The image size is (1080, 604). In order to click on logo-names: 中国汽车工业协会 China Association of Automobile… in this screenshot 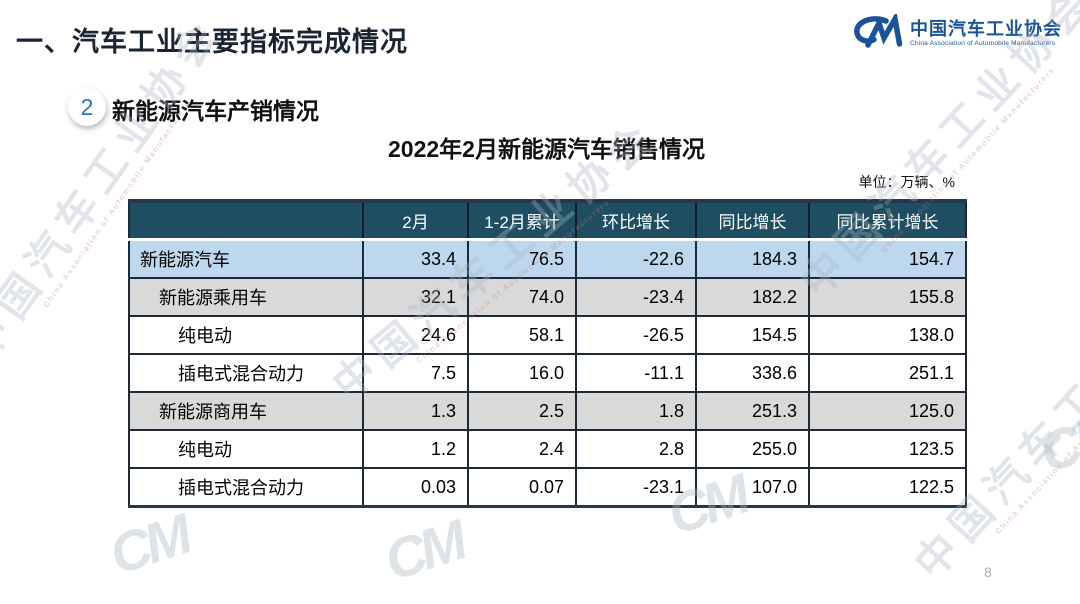, I will do `click(986, 33)`.